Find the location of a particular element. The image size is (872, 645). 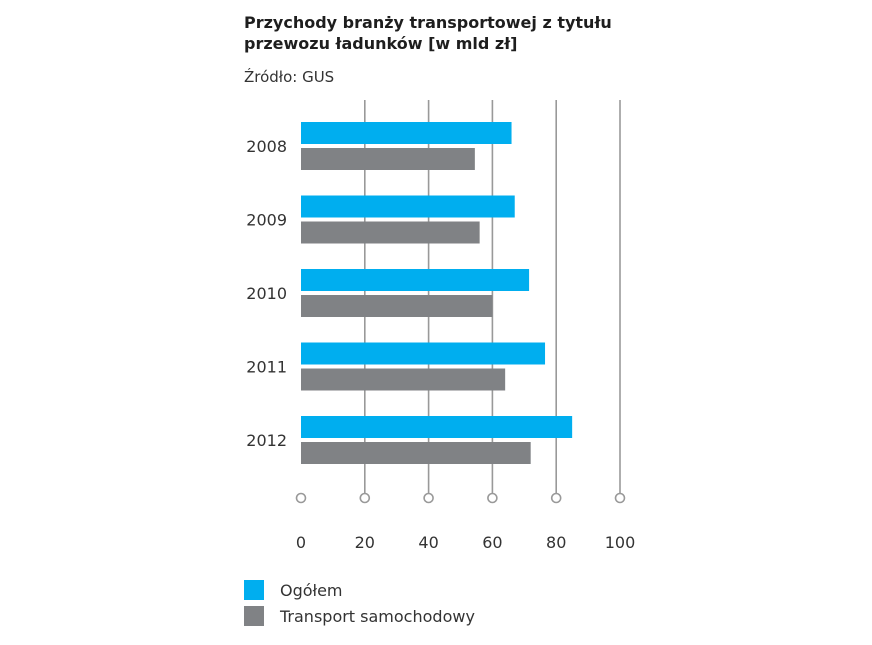

y-tick-label-2012: 2012 is located at coordinates (266, 440).